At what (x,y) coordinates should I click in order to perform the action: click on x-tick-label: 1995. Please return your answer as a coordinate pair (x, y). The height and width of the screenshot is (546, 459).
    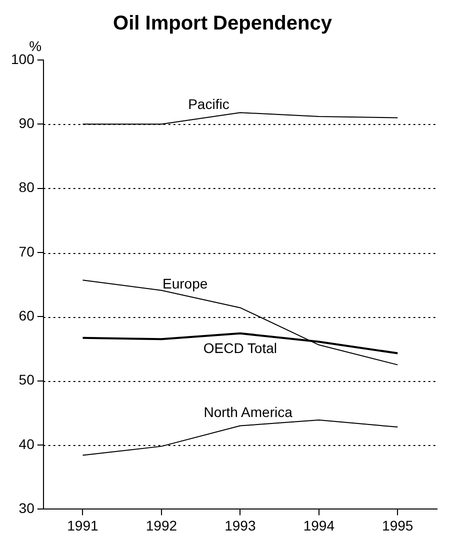
    Looking at the image, I should click on (398, 525).